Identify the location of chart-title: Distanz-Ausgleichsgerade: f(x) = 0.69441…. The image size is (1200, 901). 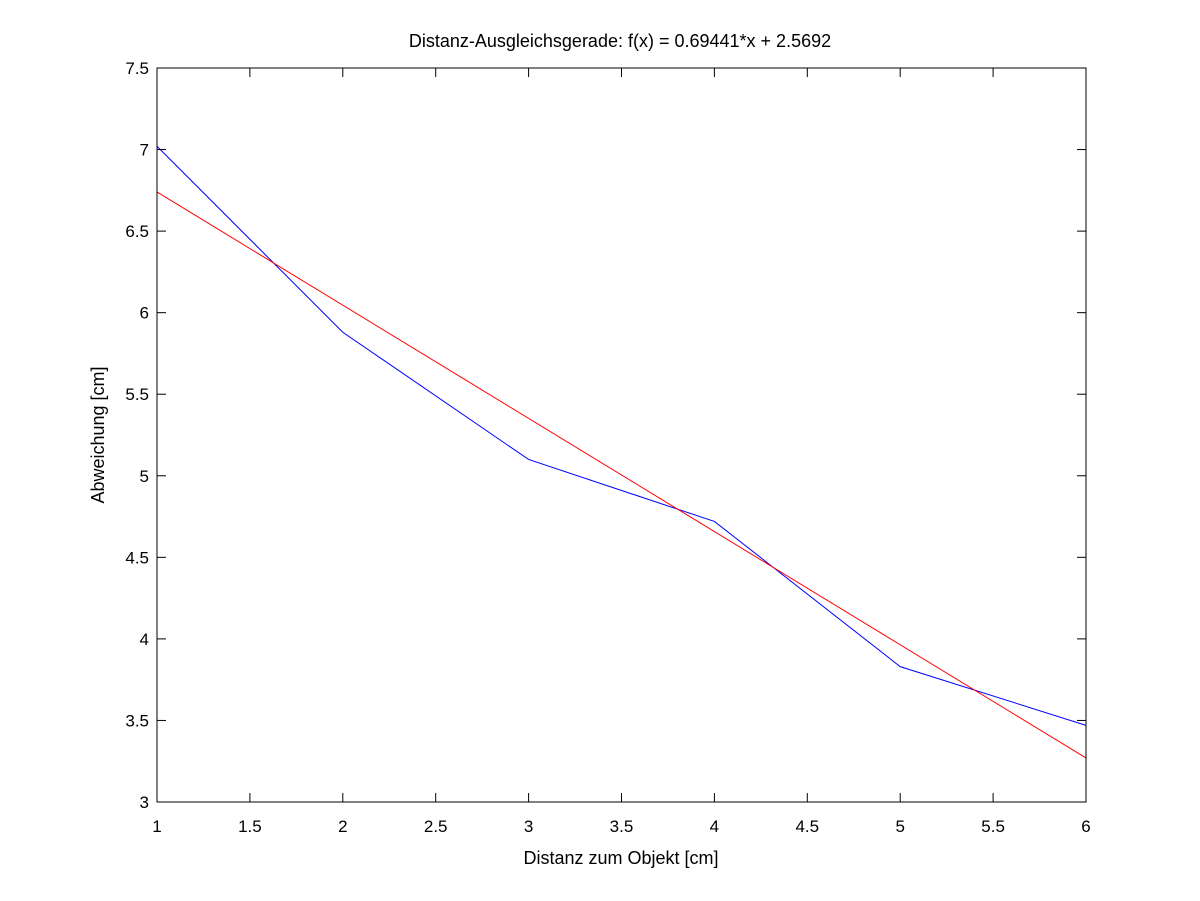
(620, 41).